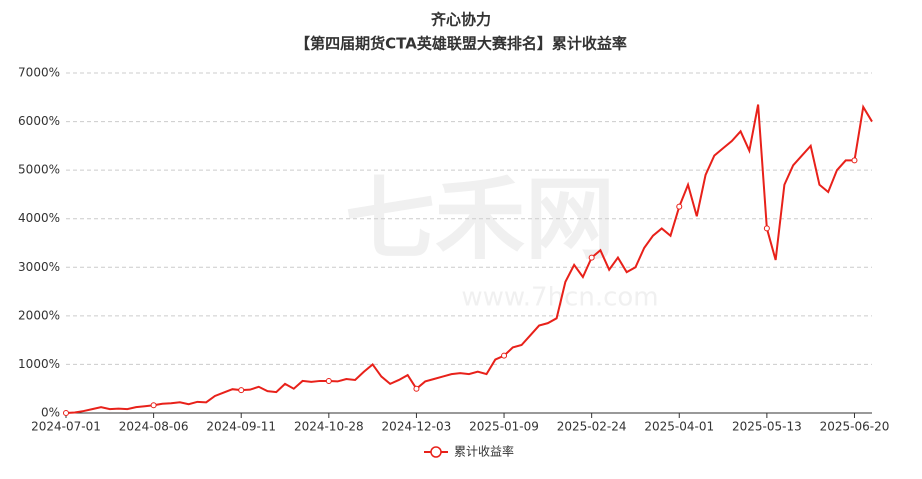  I want to click on legend-marker, so click(436, 452).